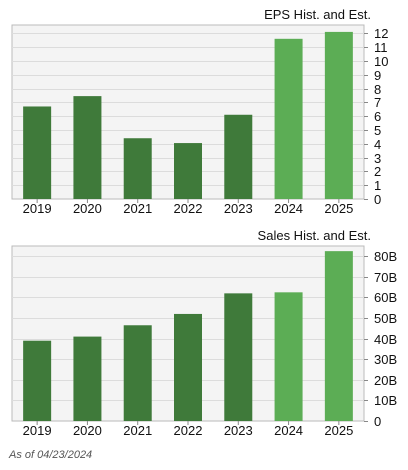 The image size is (408, 470). I want to click on eps-x-tick-label: 2025, so click(338, 208).